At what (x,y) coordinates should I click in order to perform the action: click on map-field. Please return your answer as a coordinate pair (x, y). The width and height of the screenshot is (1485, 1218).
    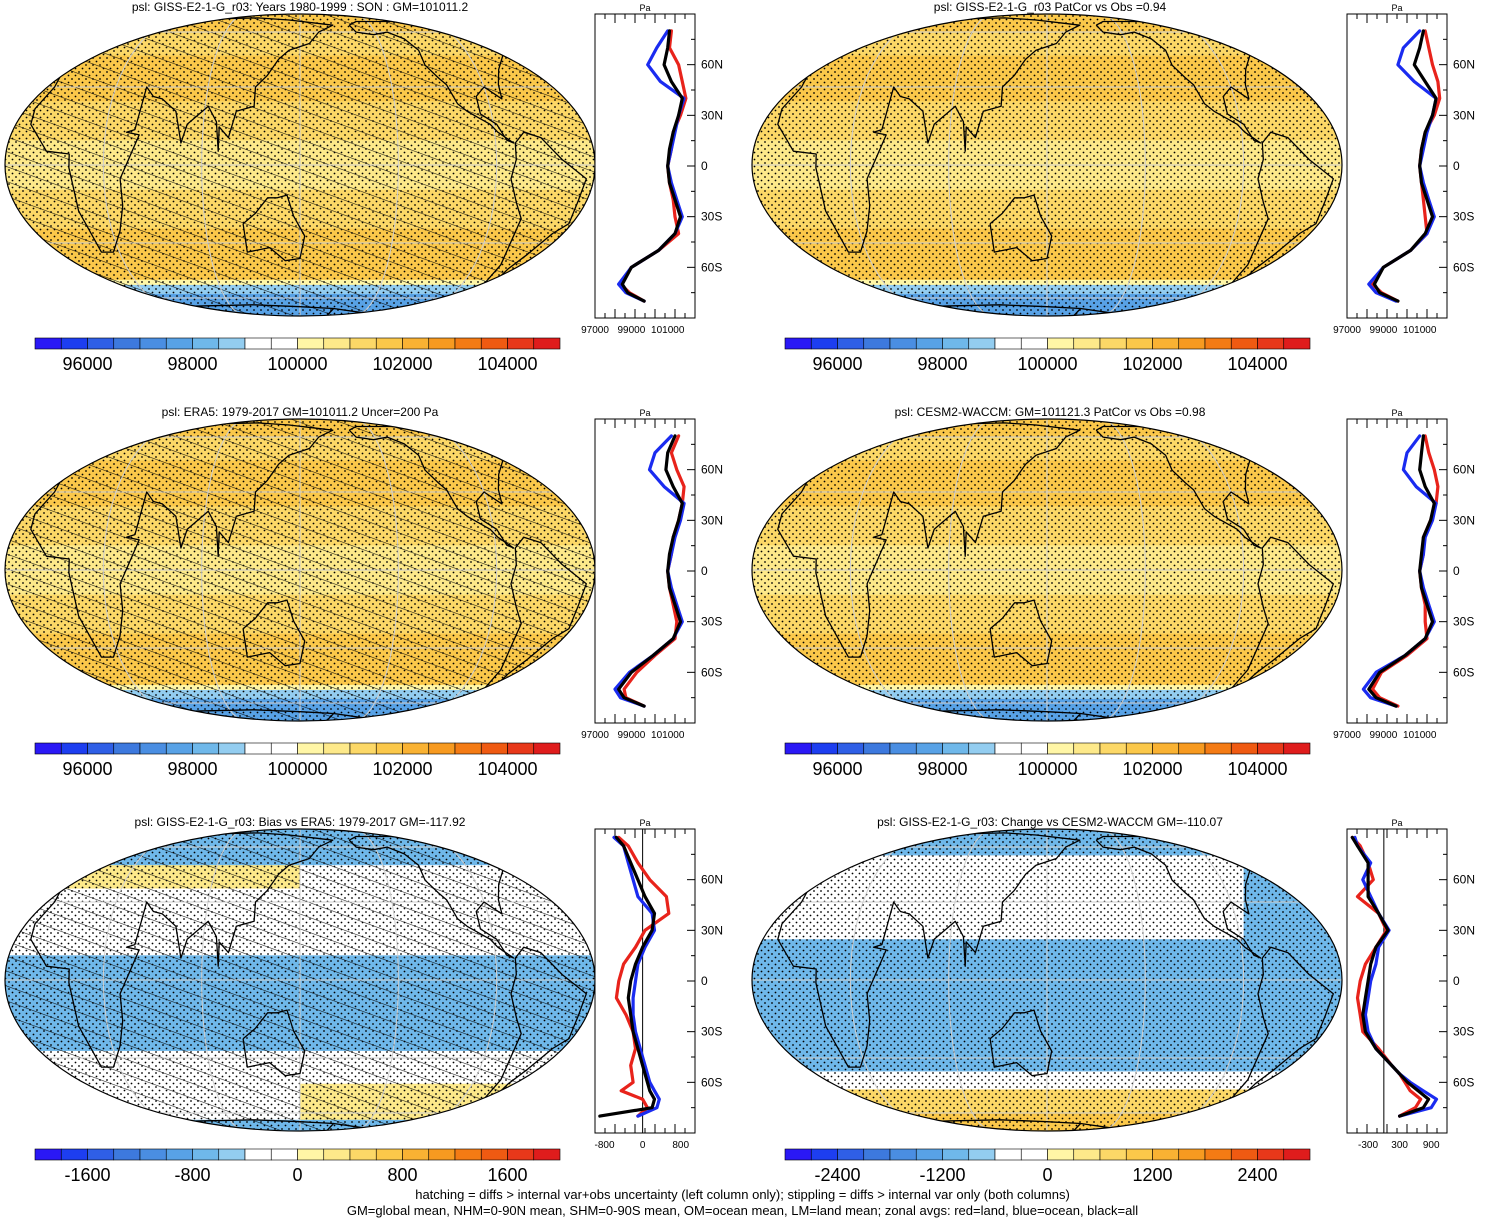
    Looking at the image, I should click on (300, 570).